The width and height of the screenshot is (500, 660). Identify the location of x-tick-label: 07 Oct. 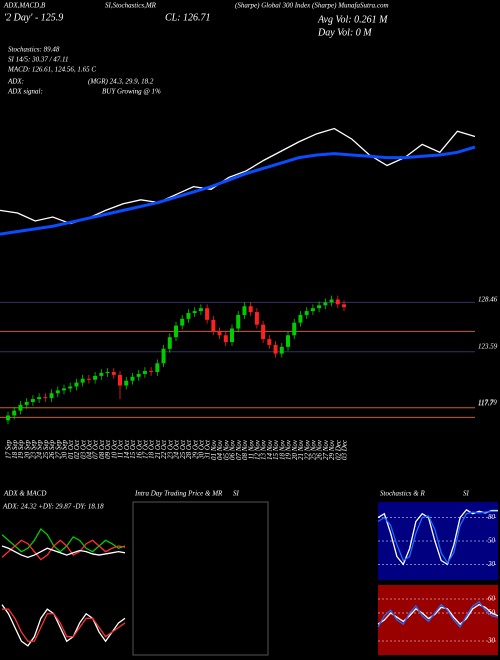
(96, 449).